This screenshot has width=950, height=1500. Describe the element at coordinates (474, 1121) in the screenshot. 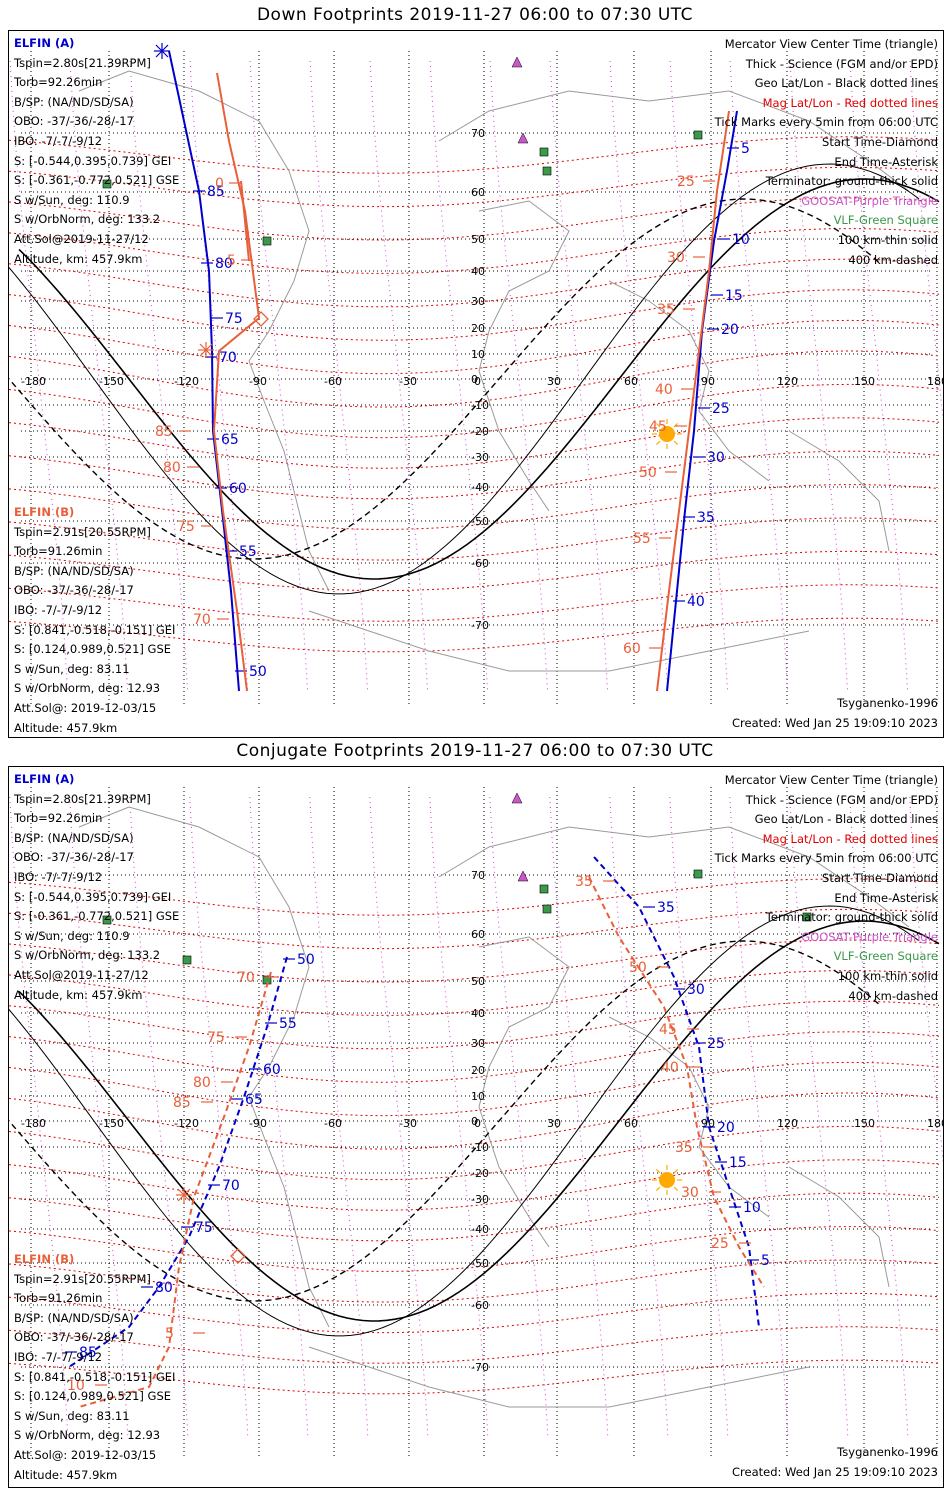

I see `latitude-tick-label: 0` at that location.